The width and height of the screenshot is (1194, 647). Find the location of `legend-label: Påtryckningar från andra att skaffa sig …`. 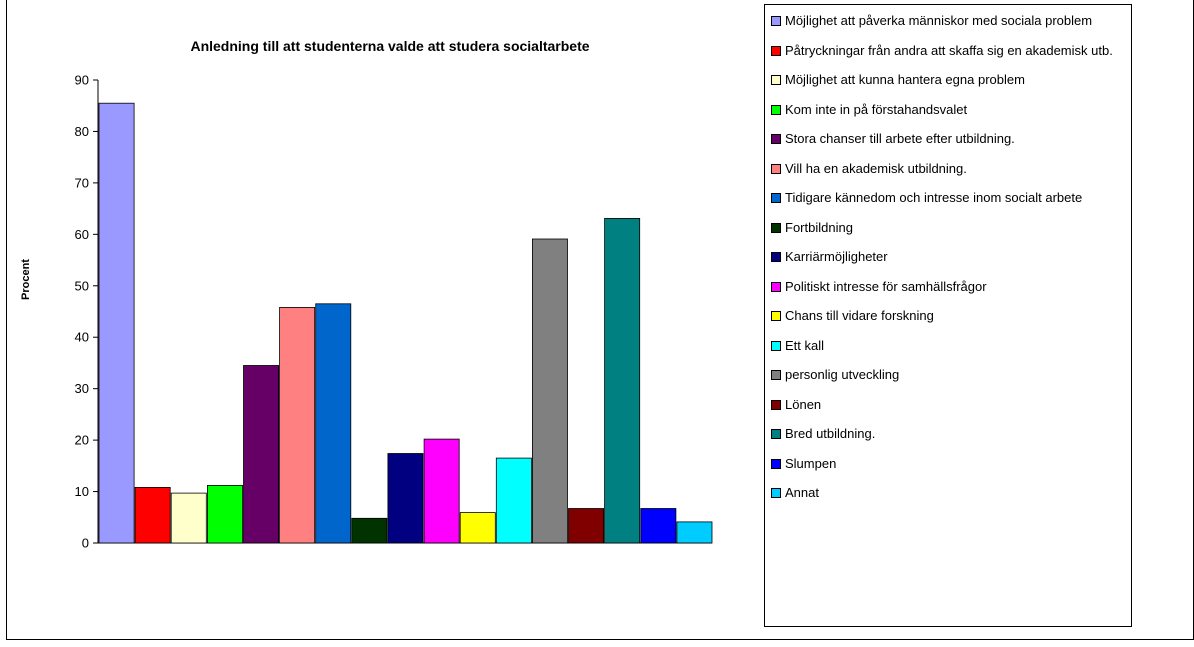

legend-label: Påtryckningar från andra att skaffa sig … is located at coordinates (949, 50).